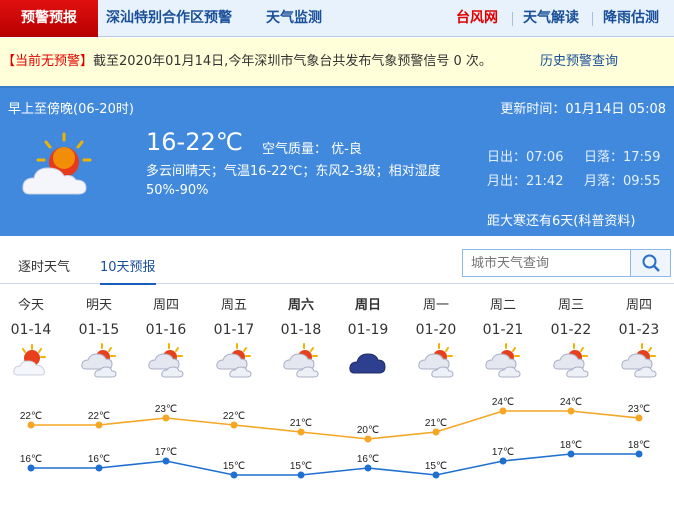  Describe the element at coordinates (30, 305) in the screenshot. I see `weekday: 今天` at that location.